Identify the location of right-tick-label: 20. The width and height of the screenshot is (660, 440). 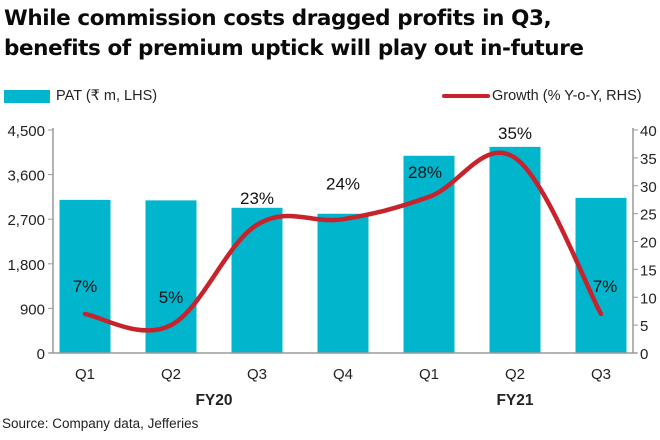
(648, 243).